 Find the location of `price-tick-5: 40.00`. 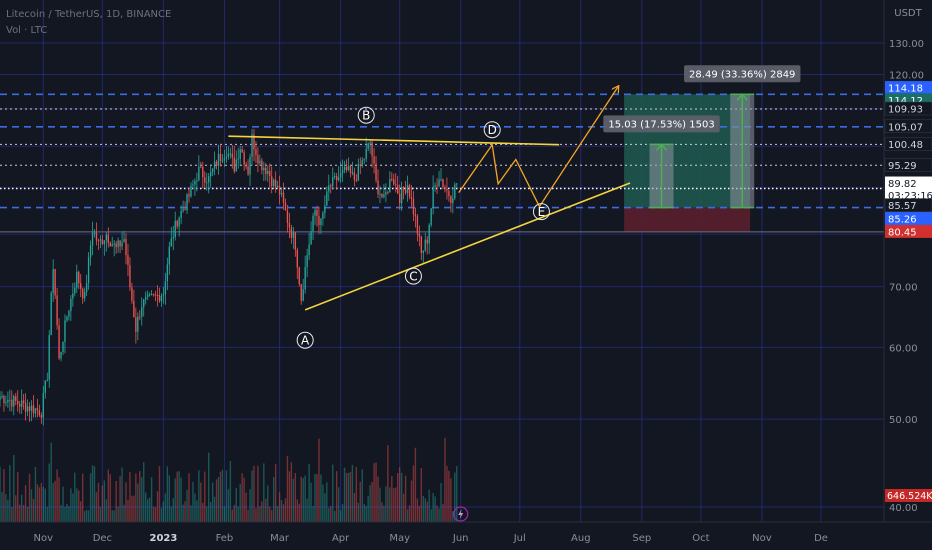

price-tick-5: 40.00 is located at coordinates (903, 508).